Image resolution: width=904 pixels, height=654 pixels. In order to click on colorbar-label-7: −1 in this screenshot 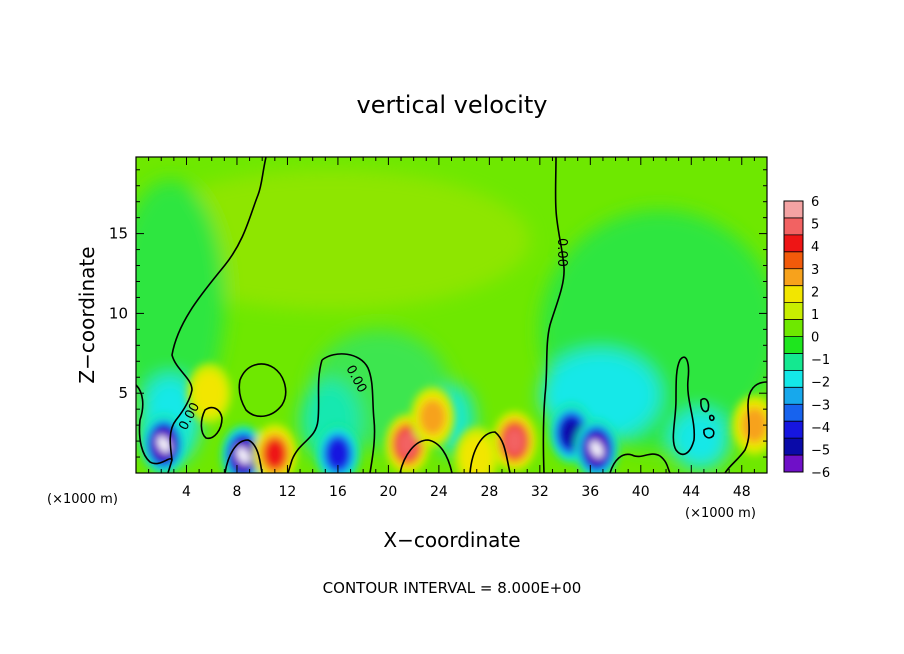, I will do `click(820, 360)`.